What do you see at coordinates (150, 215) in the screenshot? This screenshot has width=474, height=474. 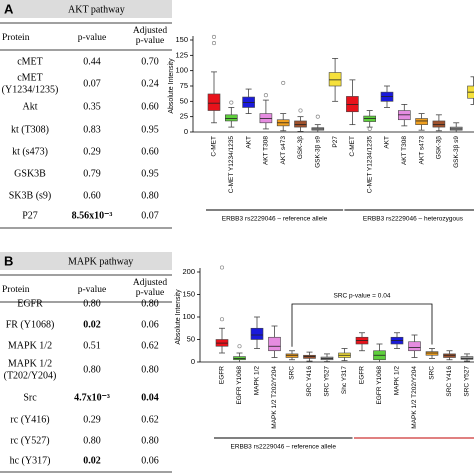 I see `adjusted-p-value: 0.07` at bounding box center [150, 215].